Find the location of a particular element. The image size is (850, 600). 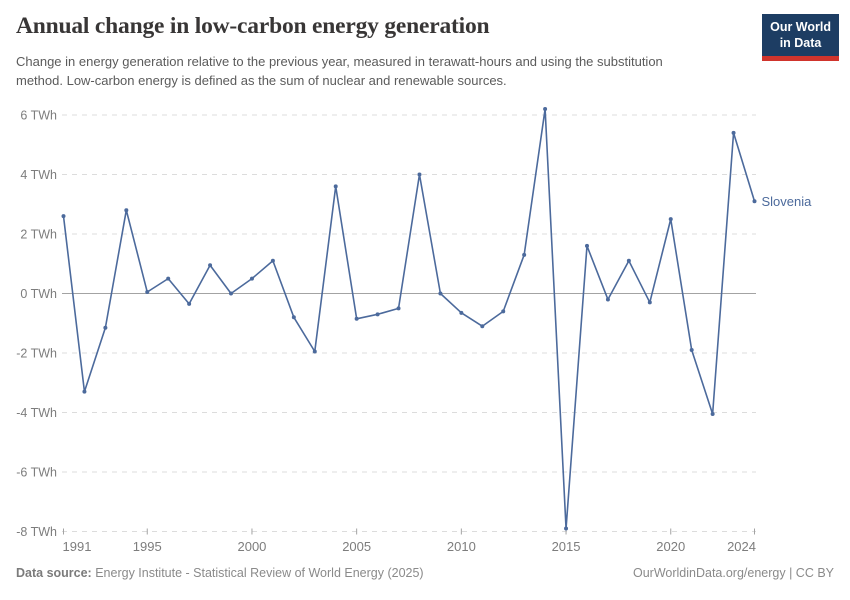

x-tick-label: 1995 is located at coordinates (147, 546).